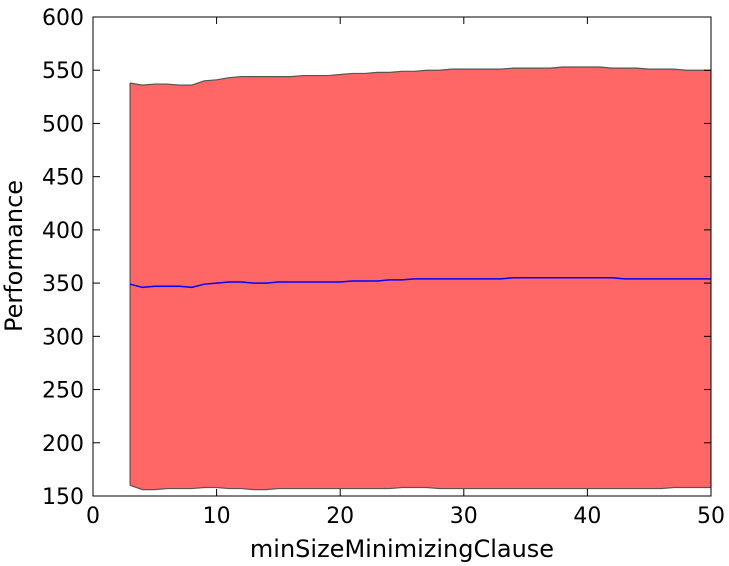 Image resolution: width=729 pixels, height=566 pixels. What do you see at coordinates (63, 71) in the screenshot?
I see `y-tick-label: 550` at bounding box center [63, 71].